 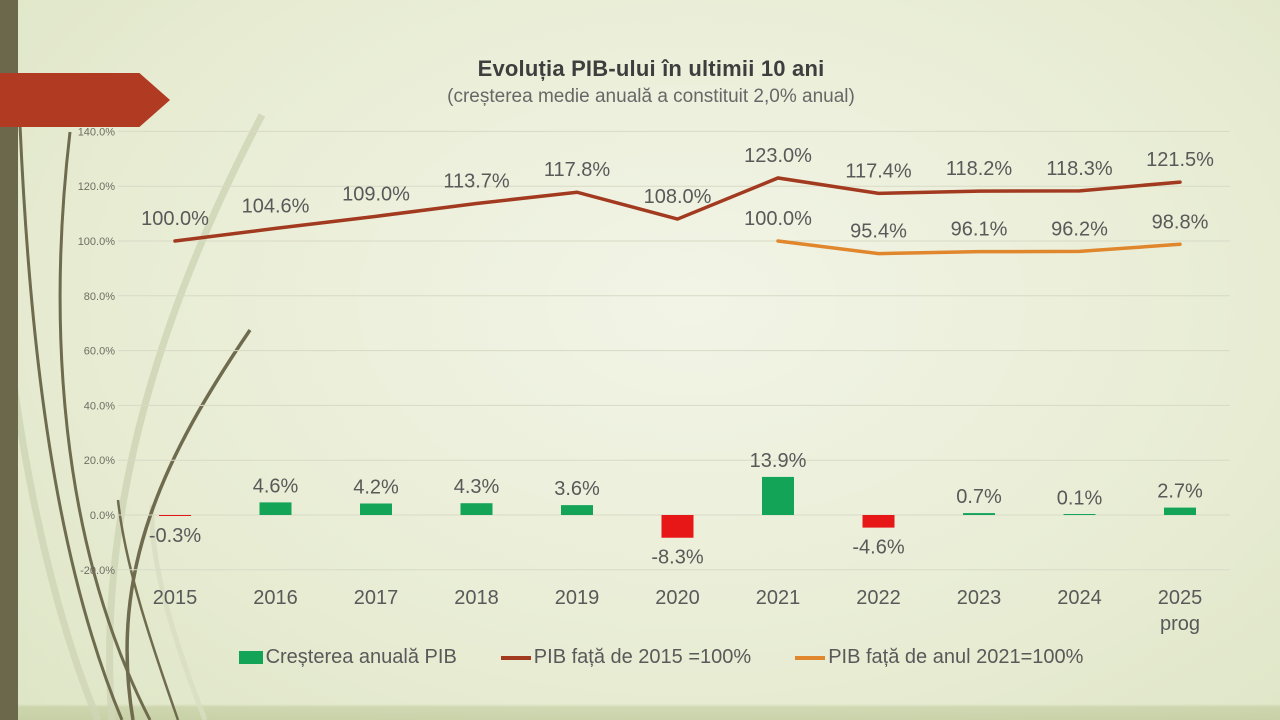 What do you see at coordinates (99, 352) in the screenshot?
I see `y-axis-tick-label: 60.0%` at bounding box center [99, 352].